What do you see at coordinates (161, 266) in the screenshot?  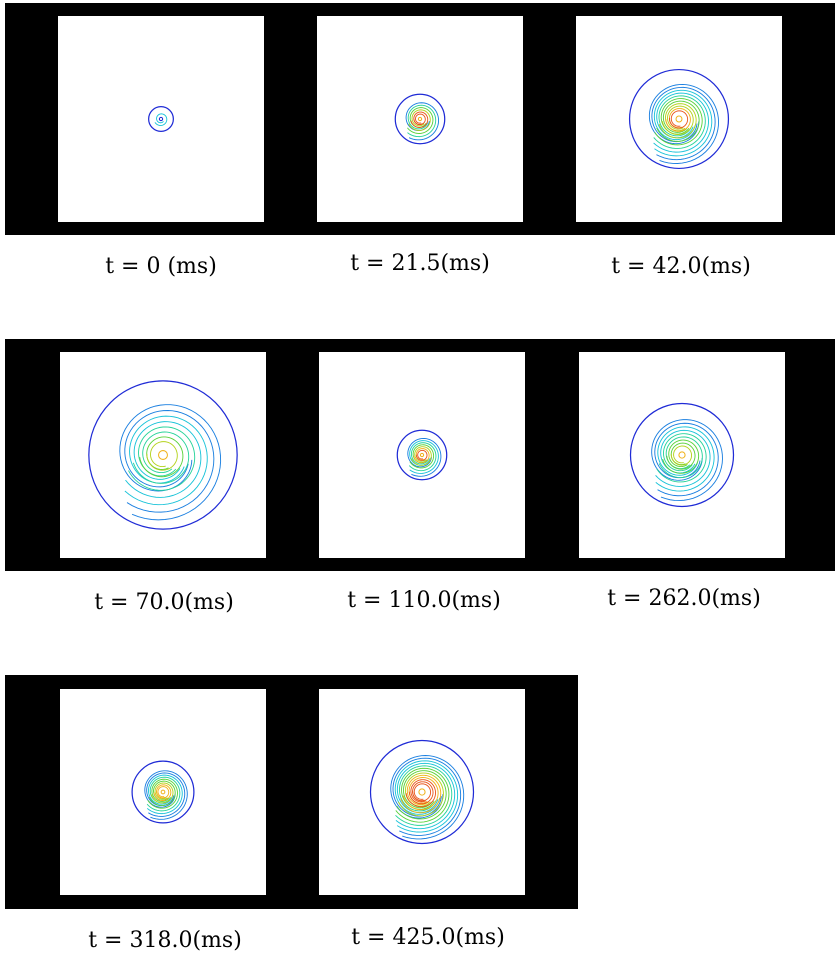 I see `caption-frame-1: t = 0 (ms)` at bounding box center [161, 266].